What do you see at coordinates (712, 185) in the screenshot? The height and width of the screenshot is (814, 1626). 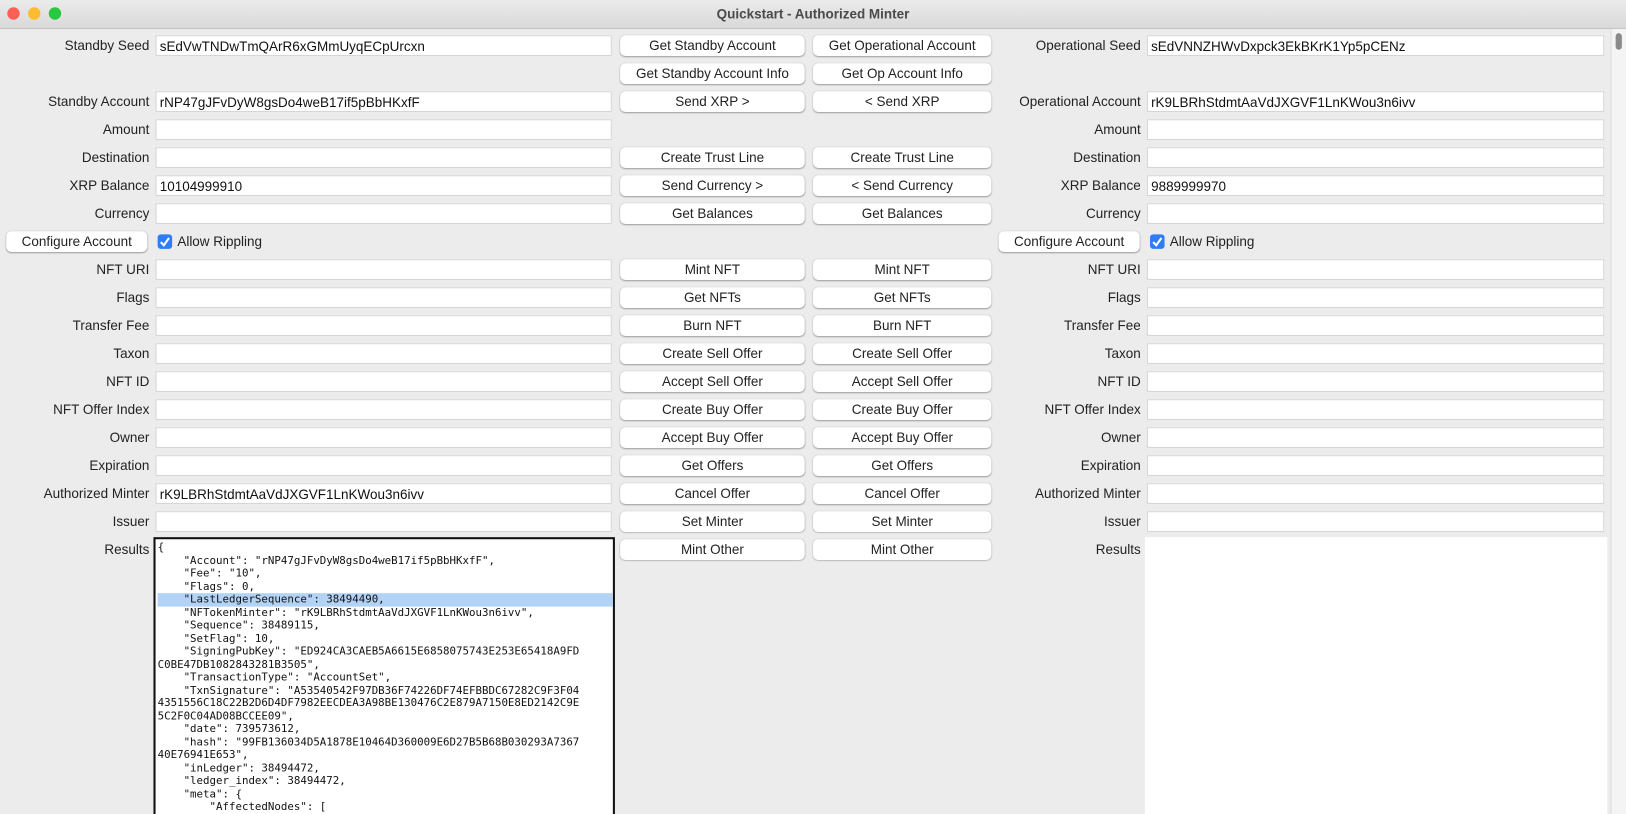 I see `action-button: Send Currency >` at bounding box center [712, 185].